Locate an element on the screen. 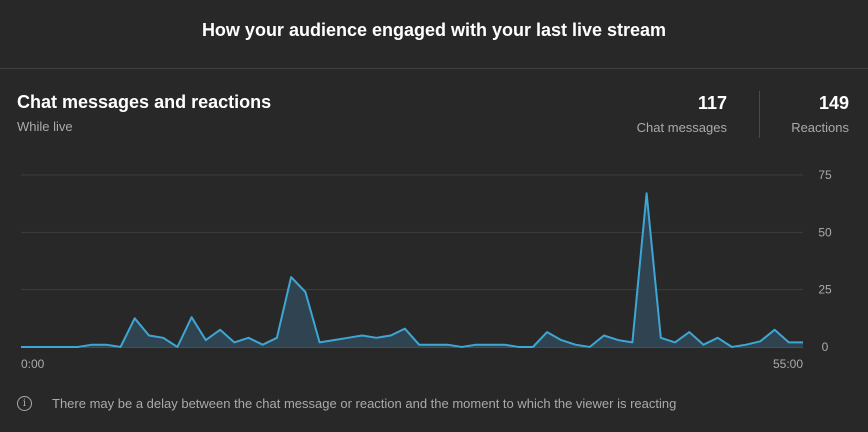 This screenshot has width=868, height=432. info-icon: i is located at coordinates (24, 403).